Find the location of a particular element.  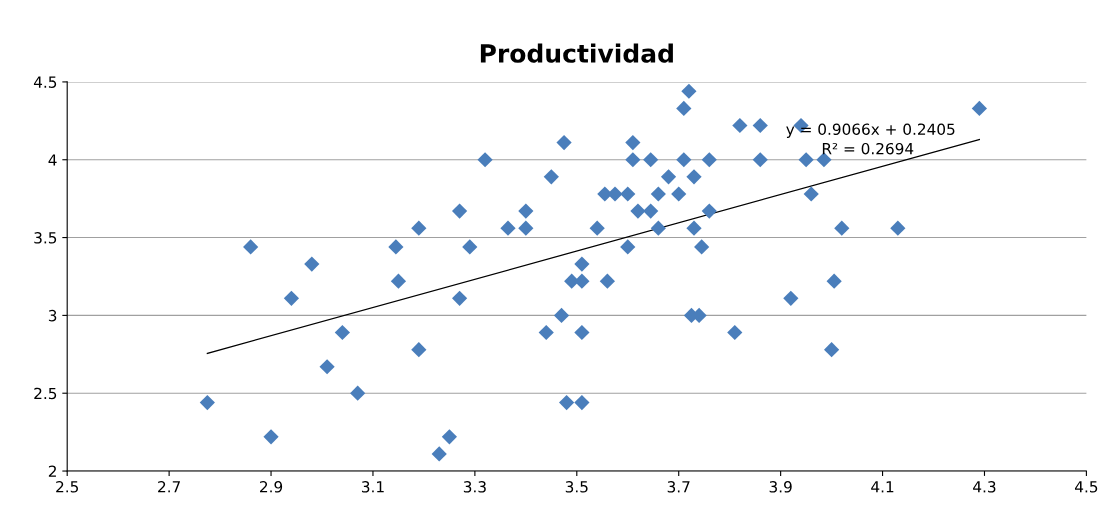

y-tick-label: 3 is located at coordinates (52, 315).